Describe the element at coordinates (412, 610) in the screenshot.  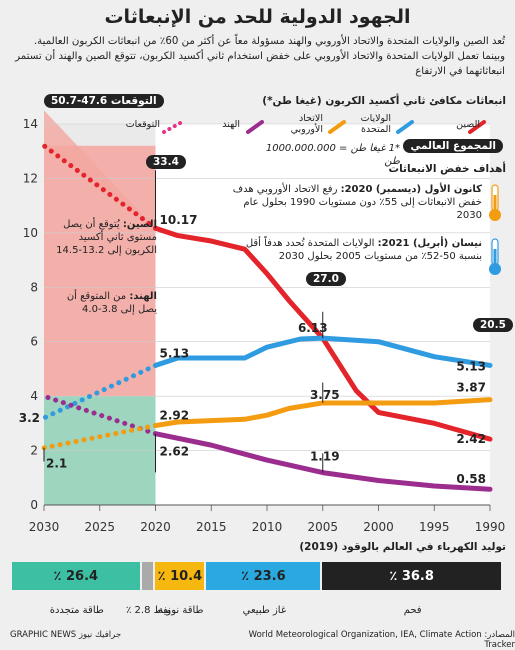
I see `electricity-label: فحم` at that location.